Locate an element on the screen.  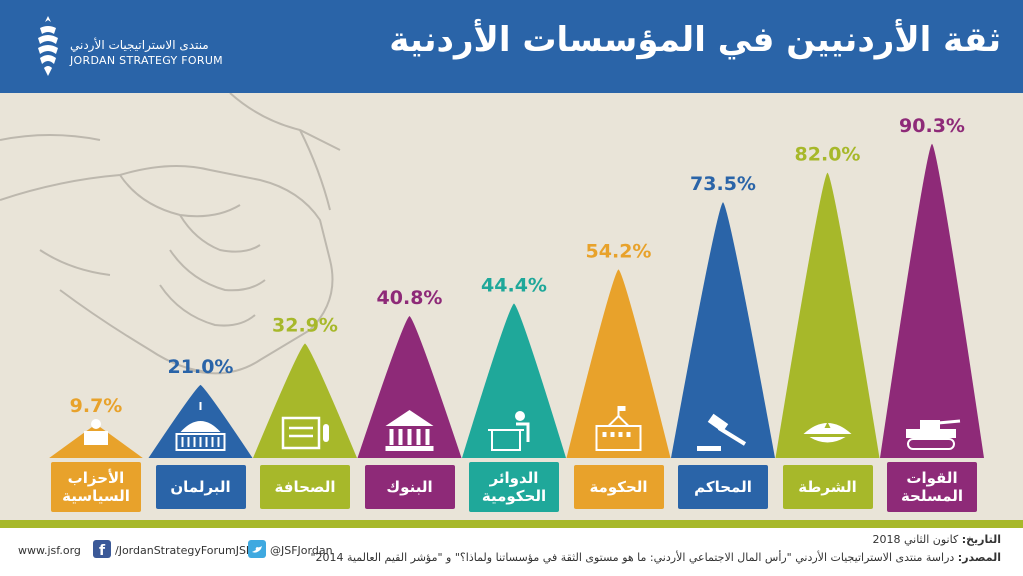
facebook-handle: /JordanStrategyForumJSF is located at coordinates (184, 550).